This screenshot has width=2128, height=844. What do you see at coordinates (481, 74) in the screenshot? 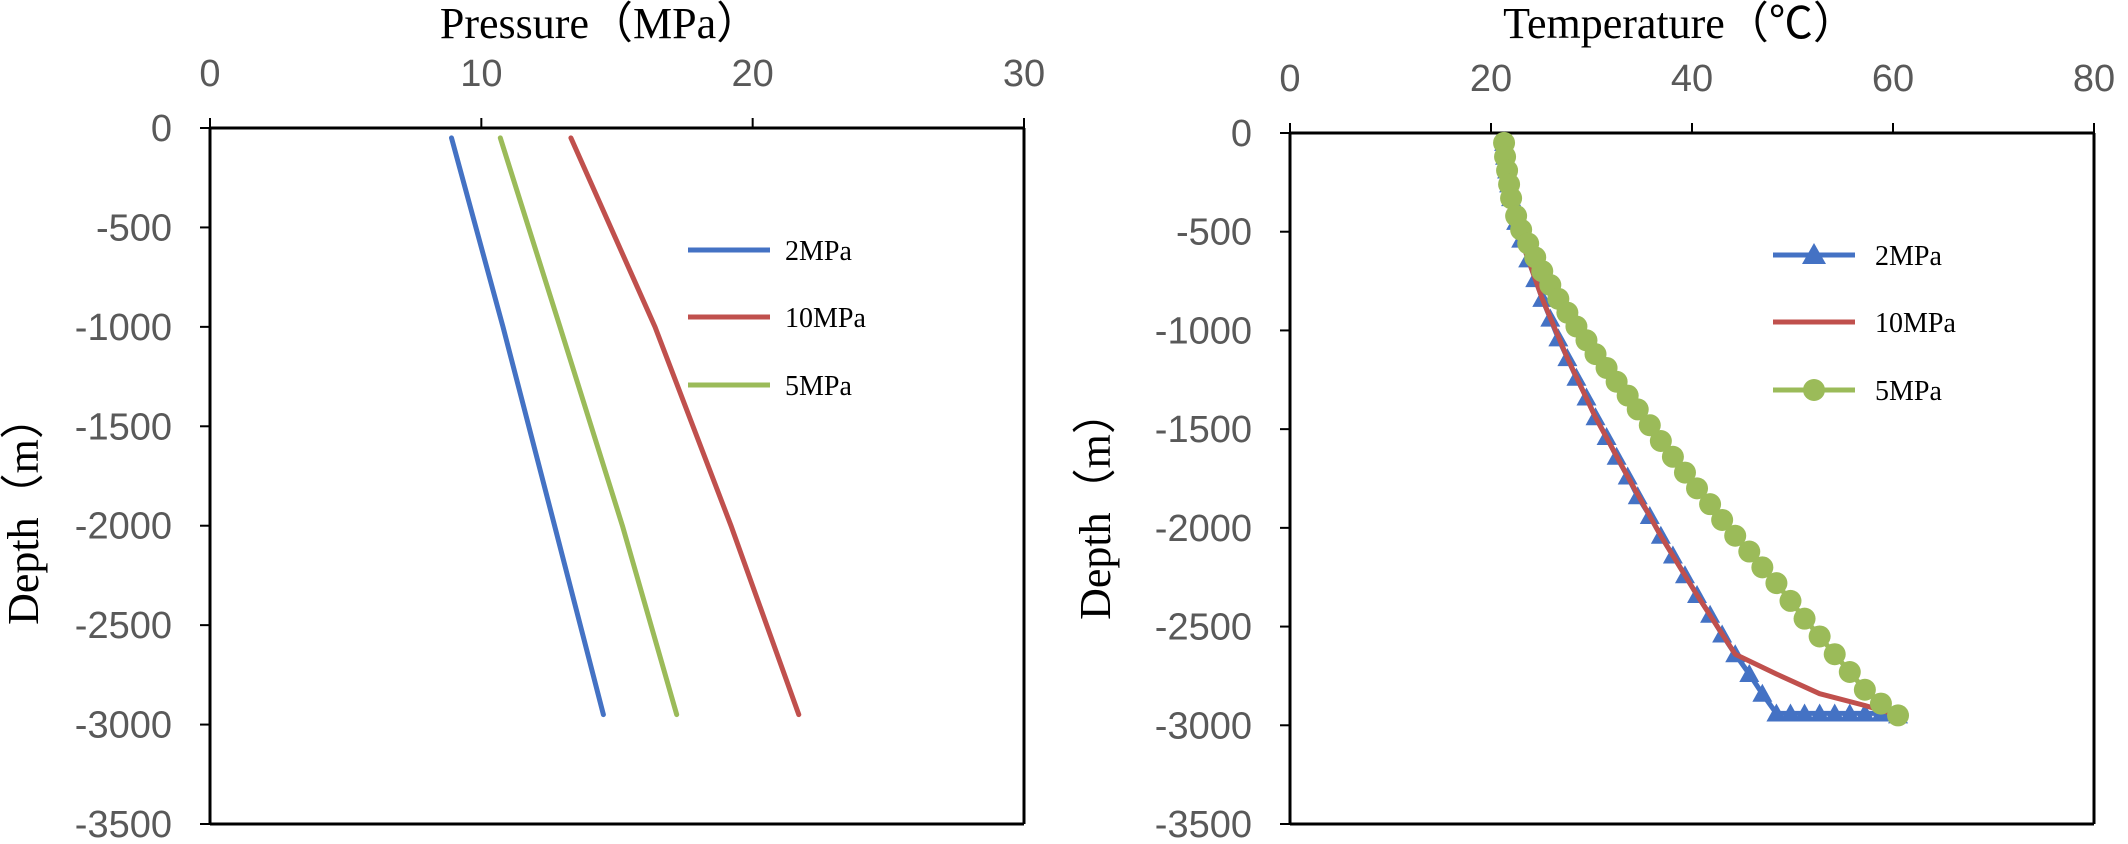
I see `x-tick-label: 10` at bounding box center [481, 74].